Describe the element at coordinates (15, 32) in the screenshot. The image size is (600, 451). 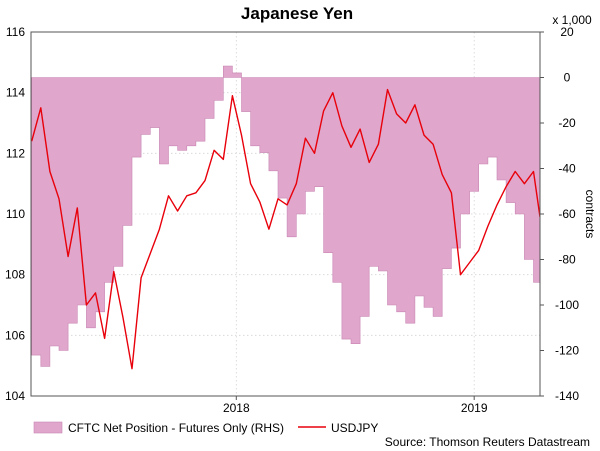
I see `left-tick-label-6: 116` at that location.